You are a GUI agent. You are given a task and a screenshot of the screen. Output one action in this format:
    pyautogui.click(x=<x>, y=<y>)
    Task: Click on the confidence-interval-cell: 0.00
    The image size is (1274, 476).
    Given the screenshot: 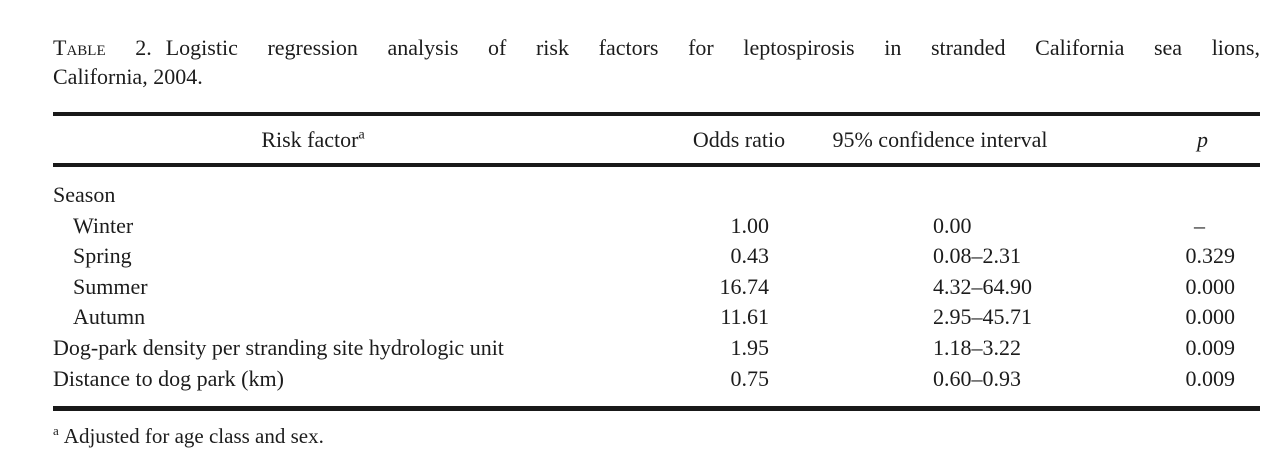 What is the action you would take?
    pyautogui.click(x=952, y=225)
    